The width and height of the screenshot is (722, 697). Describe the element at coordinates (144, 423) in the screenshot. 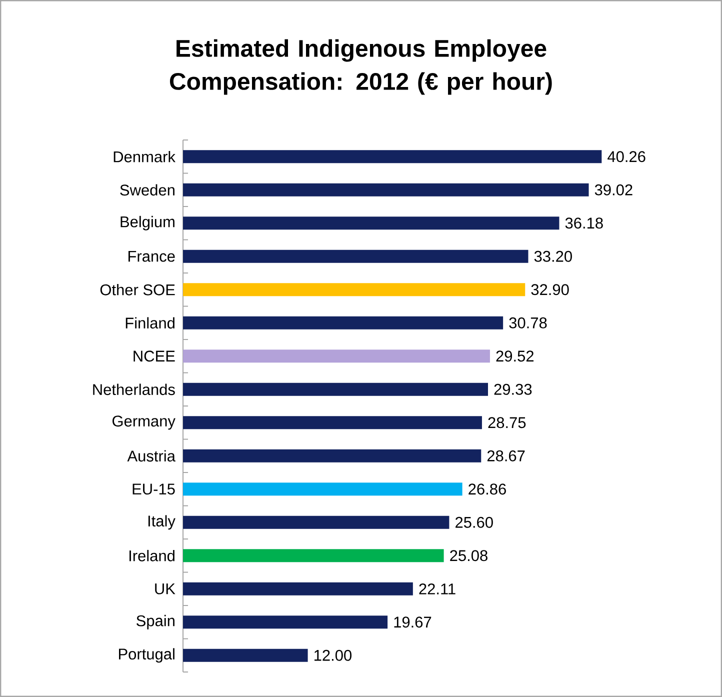

I see `y-tick-label: Germany` at that location.